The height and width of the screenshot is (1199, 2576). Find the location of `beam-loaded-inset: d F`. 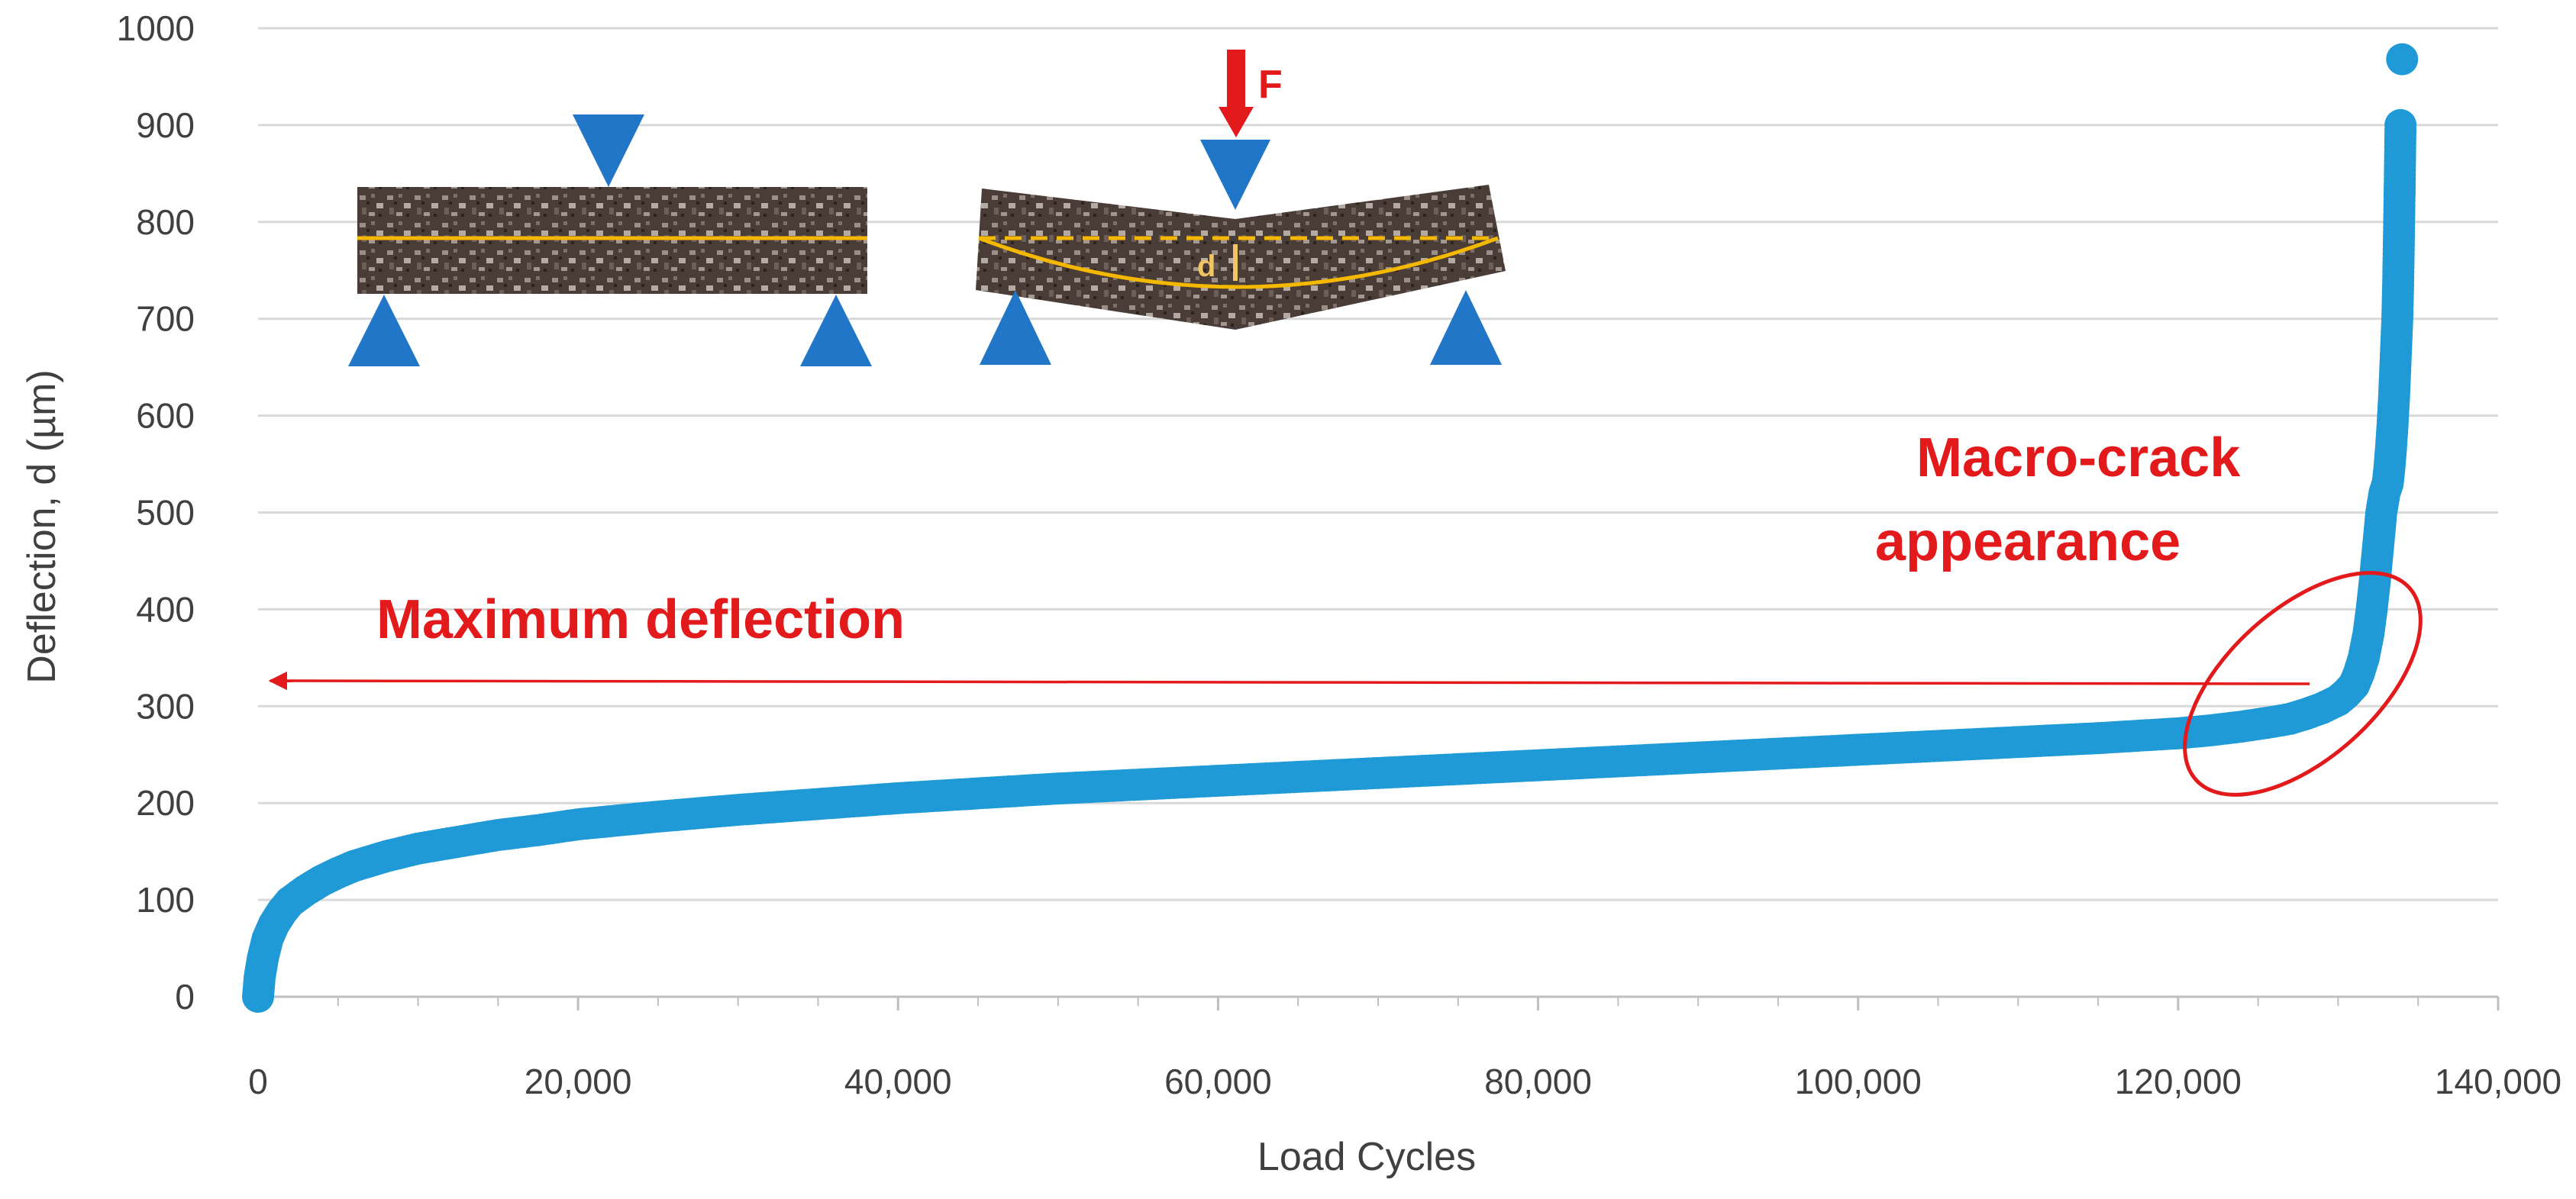

beam-loaded-inset: d F is located at coordinates (1241, 207).